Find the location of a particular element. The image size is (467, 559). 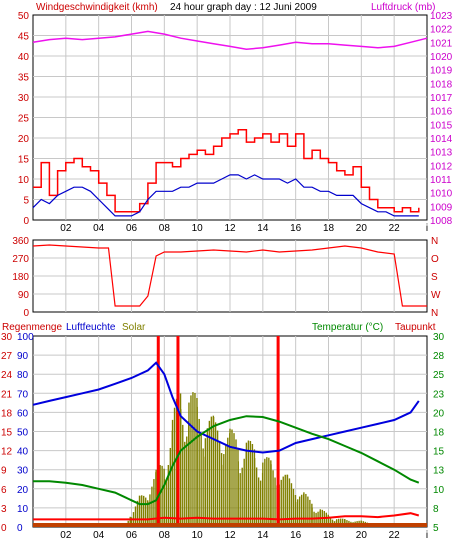

pressure-y-tick: 1022 is located at coordinates (441, 30).